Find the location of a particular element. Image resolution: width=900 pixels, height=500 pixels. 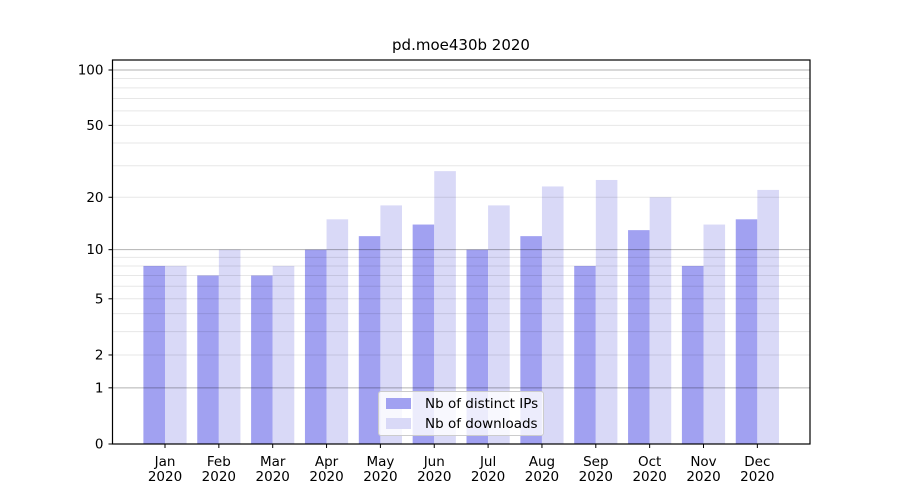

x-tick-label-year-may: 2020 is located at coordinates (380, 477).